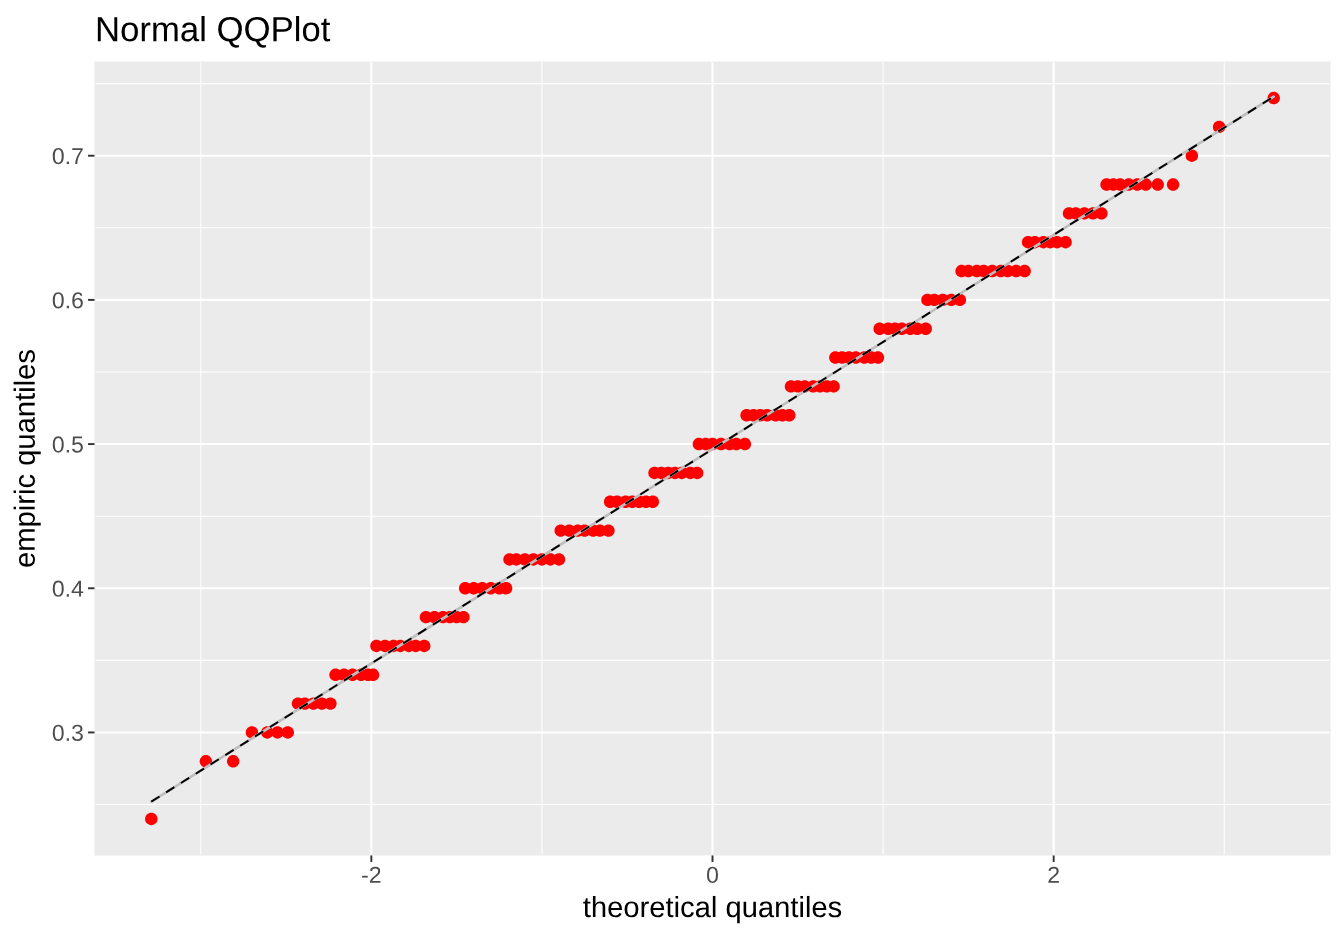 The height and width of the screenshot is (940, 1344). Describe the element at coordinates (27, 458) in the screenshot. I see `y-axis-title: empiric quantiles` at that location.